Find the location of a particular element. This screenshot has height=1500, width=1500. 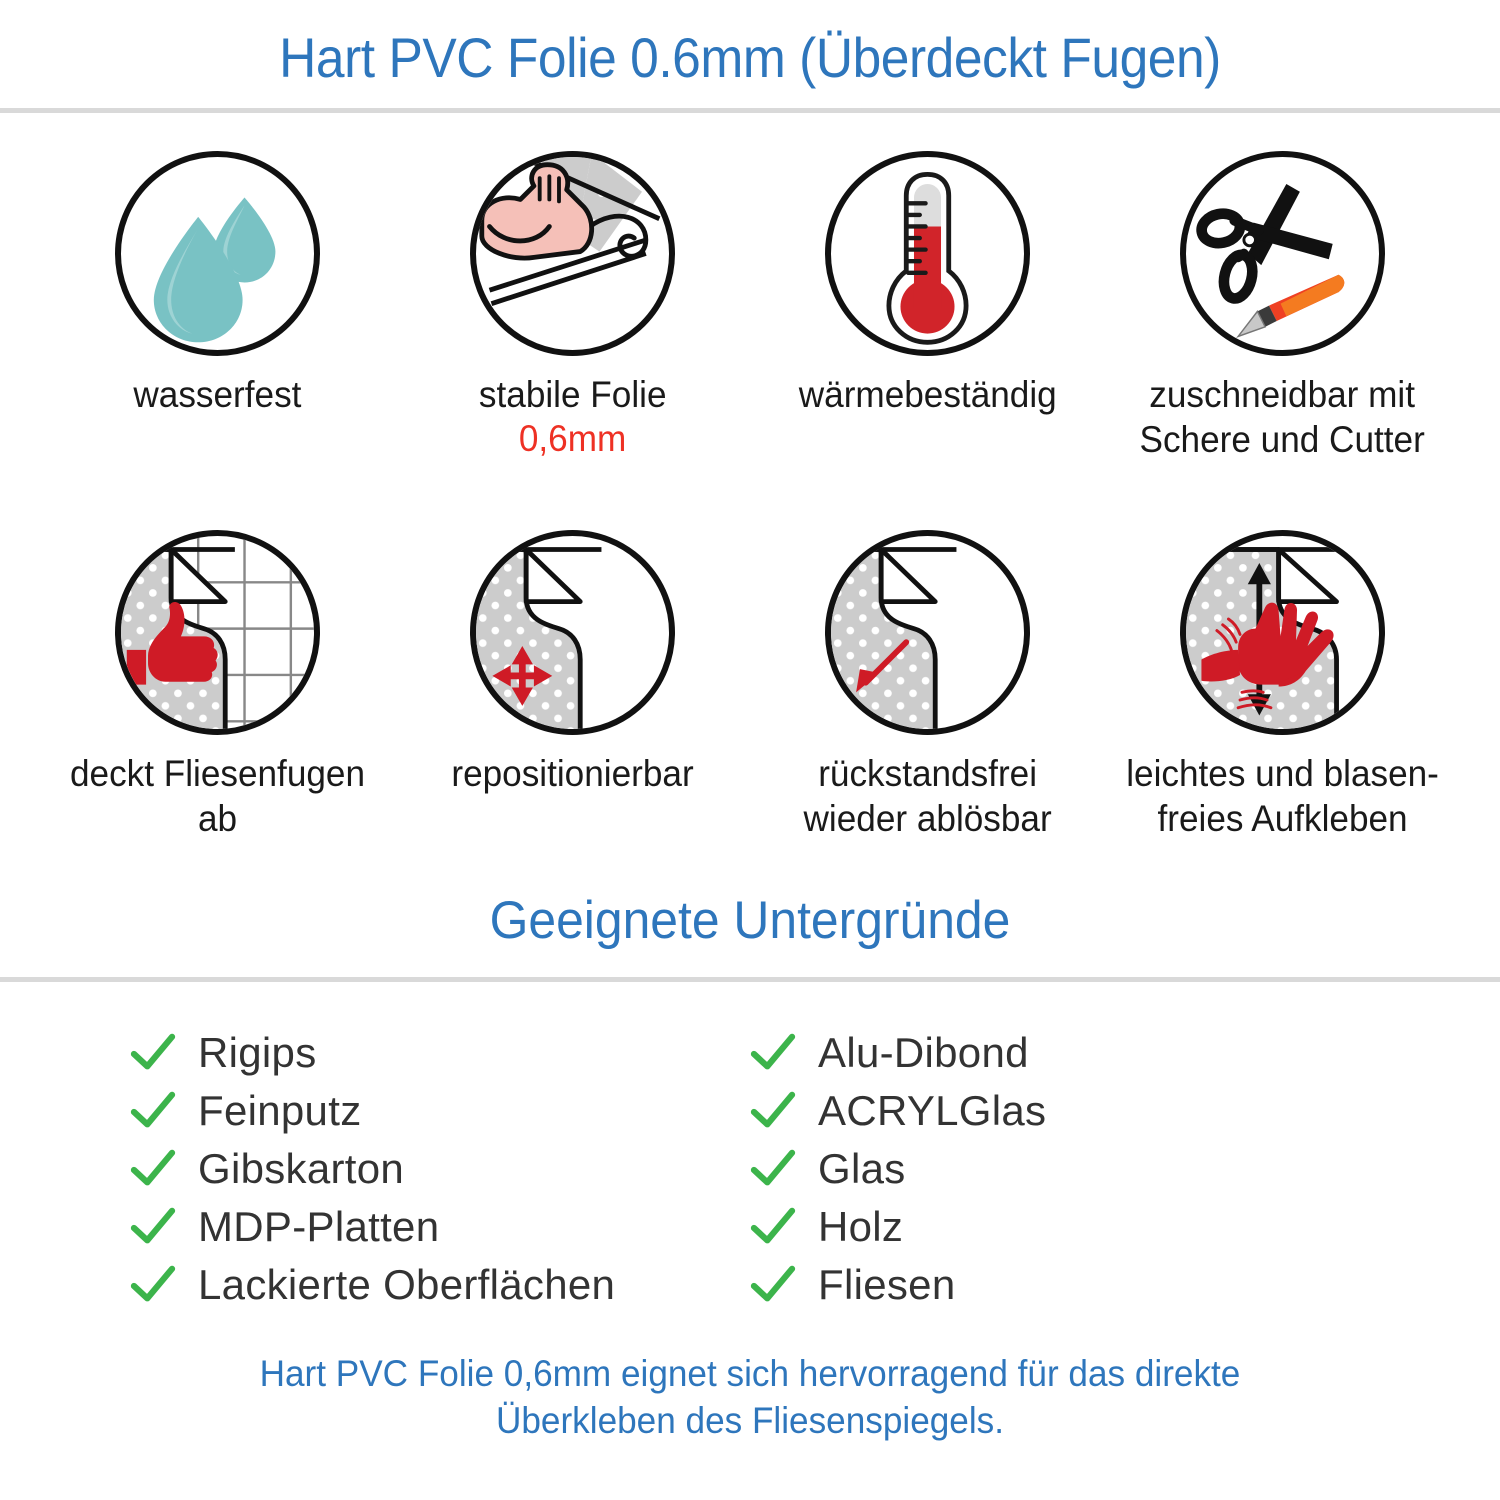

list-item: Holz is located at coordinates (898, 1227).